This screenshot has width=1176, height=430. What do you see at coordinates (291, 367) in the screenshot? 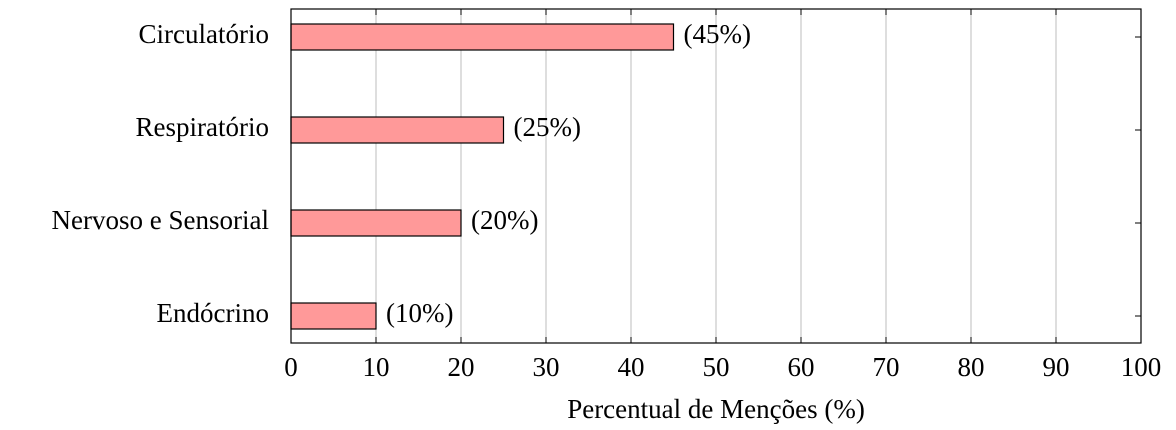
I see `x-tick-label: 0` at bounding box center [291, 367].